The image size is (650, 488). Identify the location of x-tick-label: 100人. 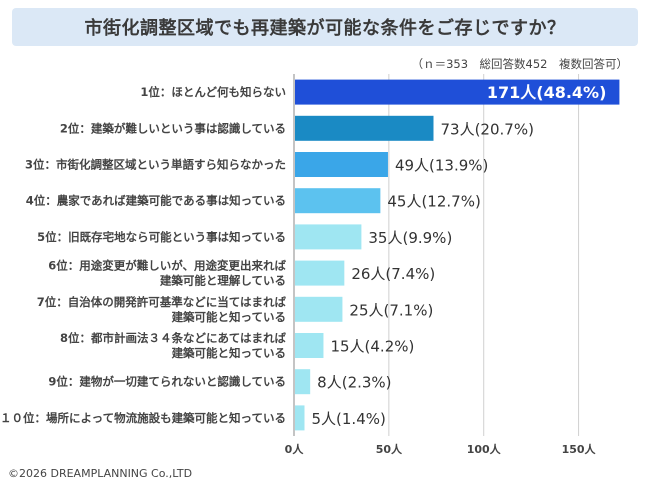
(484, 449).